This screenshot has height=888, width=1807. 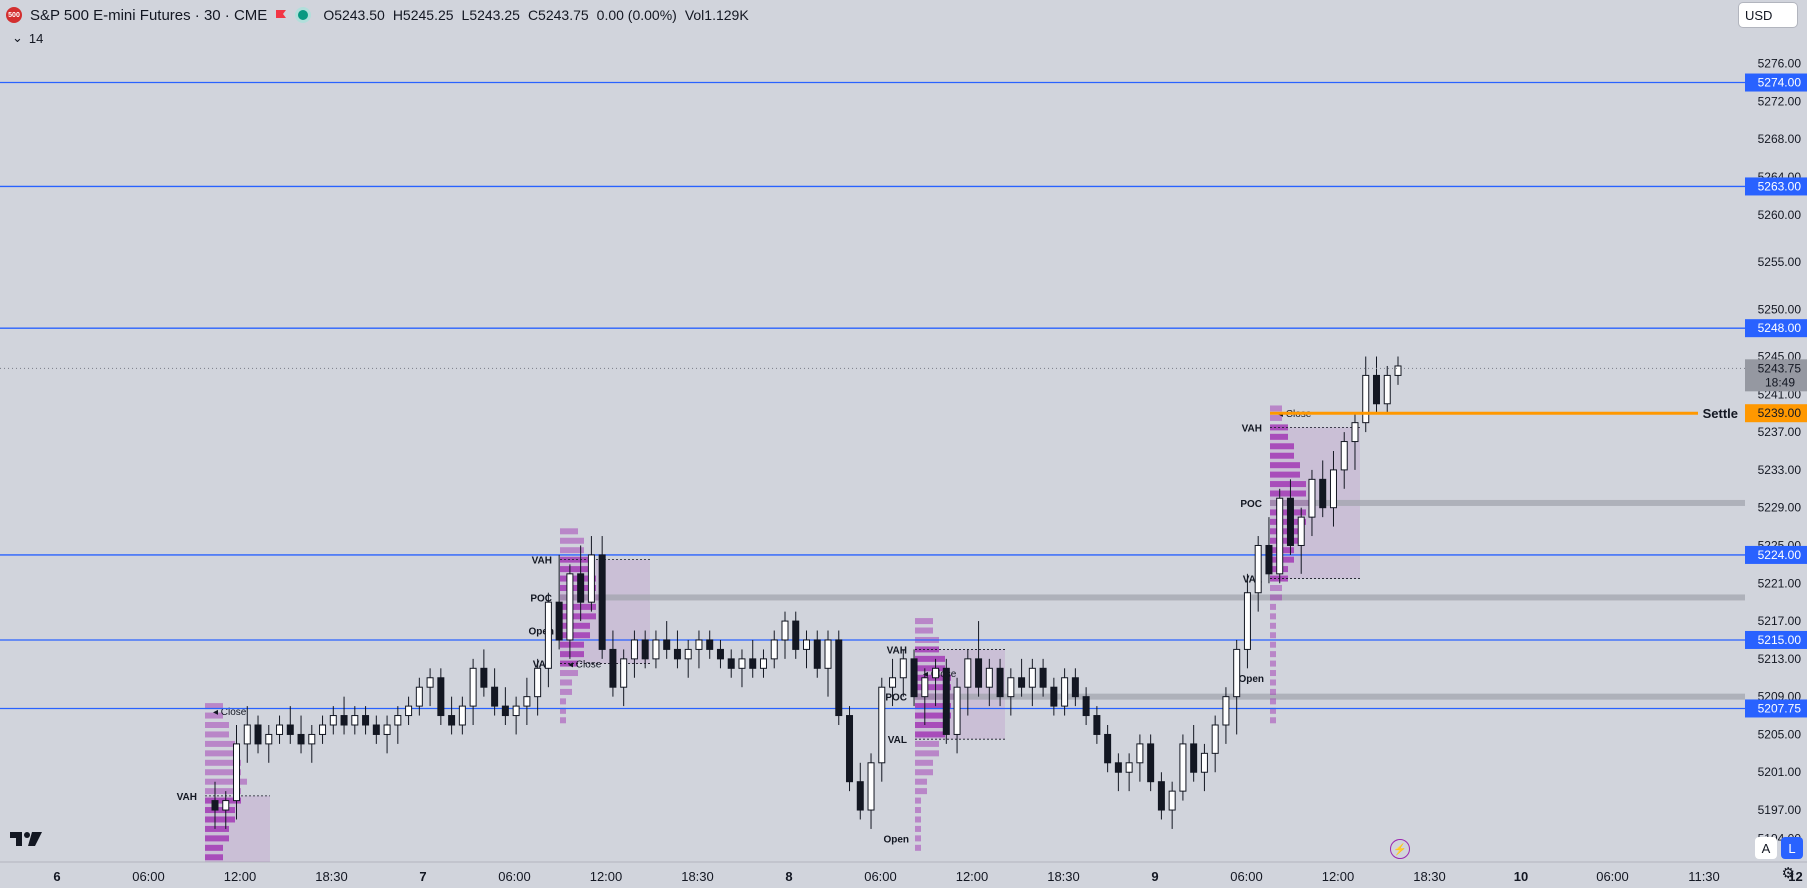 I want to click on close-label: ◂ Close, so click(x=940, y=674).